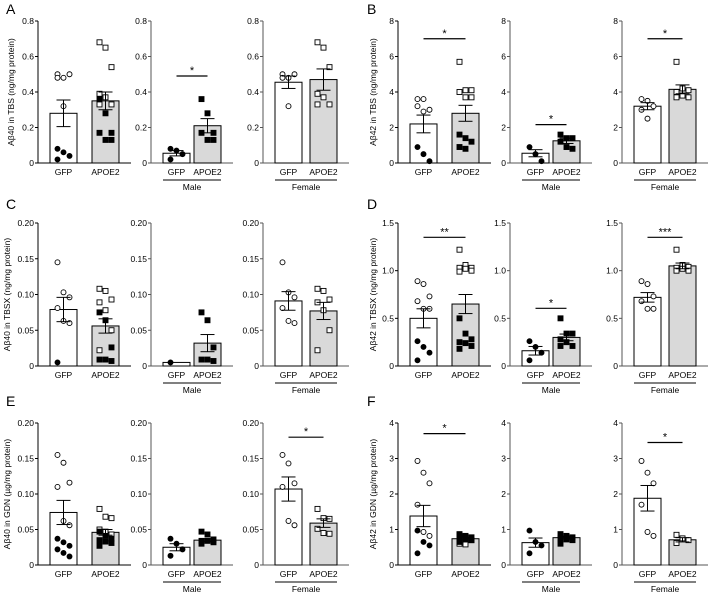  I want to click on group-label: Male, so click(551, 588).